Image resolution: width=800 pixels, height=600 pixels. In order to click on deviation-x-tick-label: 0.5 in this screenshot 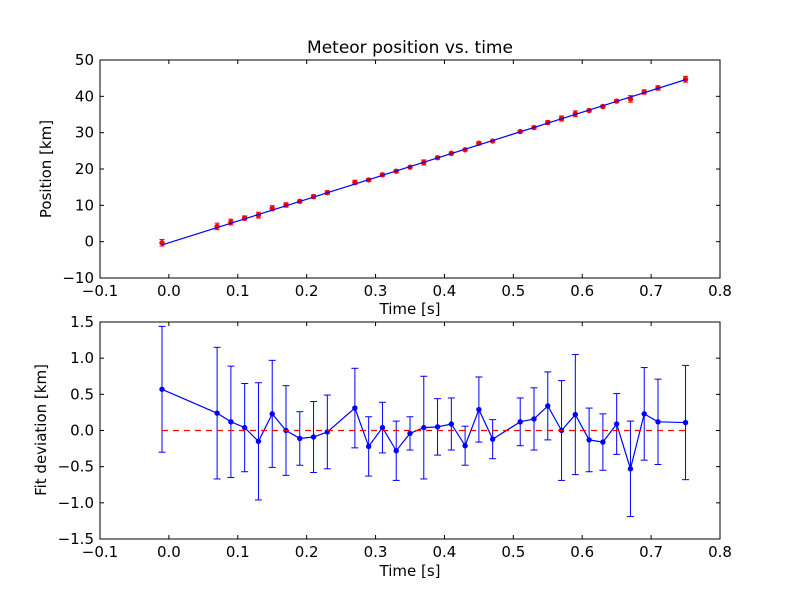, I will do `click(513, 552)`.